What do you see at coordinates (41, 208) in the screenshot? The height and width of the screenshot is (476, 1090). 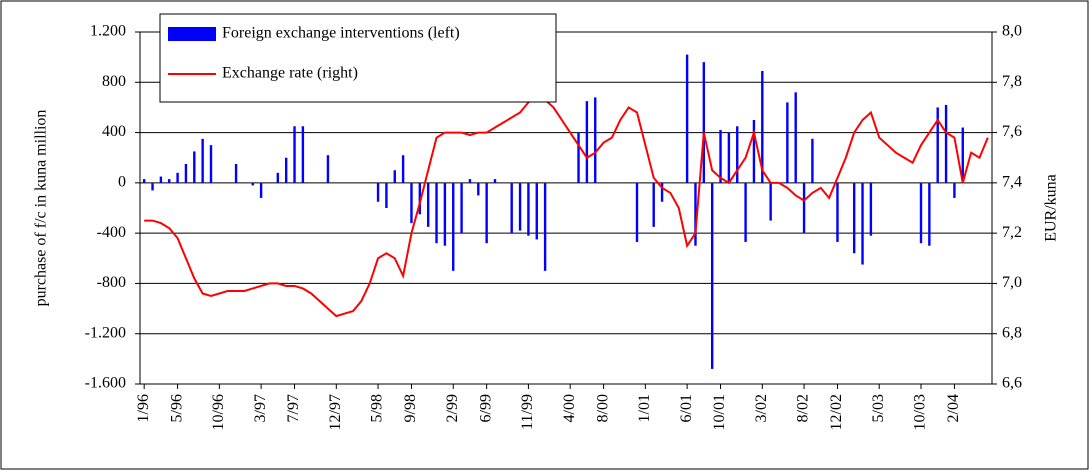 I see `y-axis-label: purchase of f/c in kuna million` at bounding box center [41, 208].